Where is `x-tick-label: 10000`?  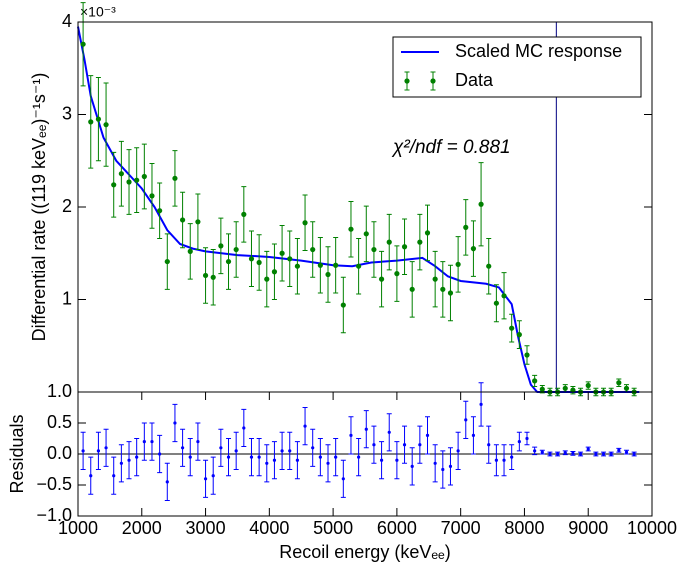
x-tick-label: 10000 is located at coordinates (652, 528).